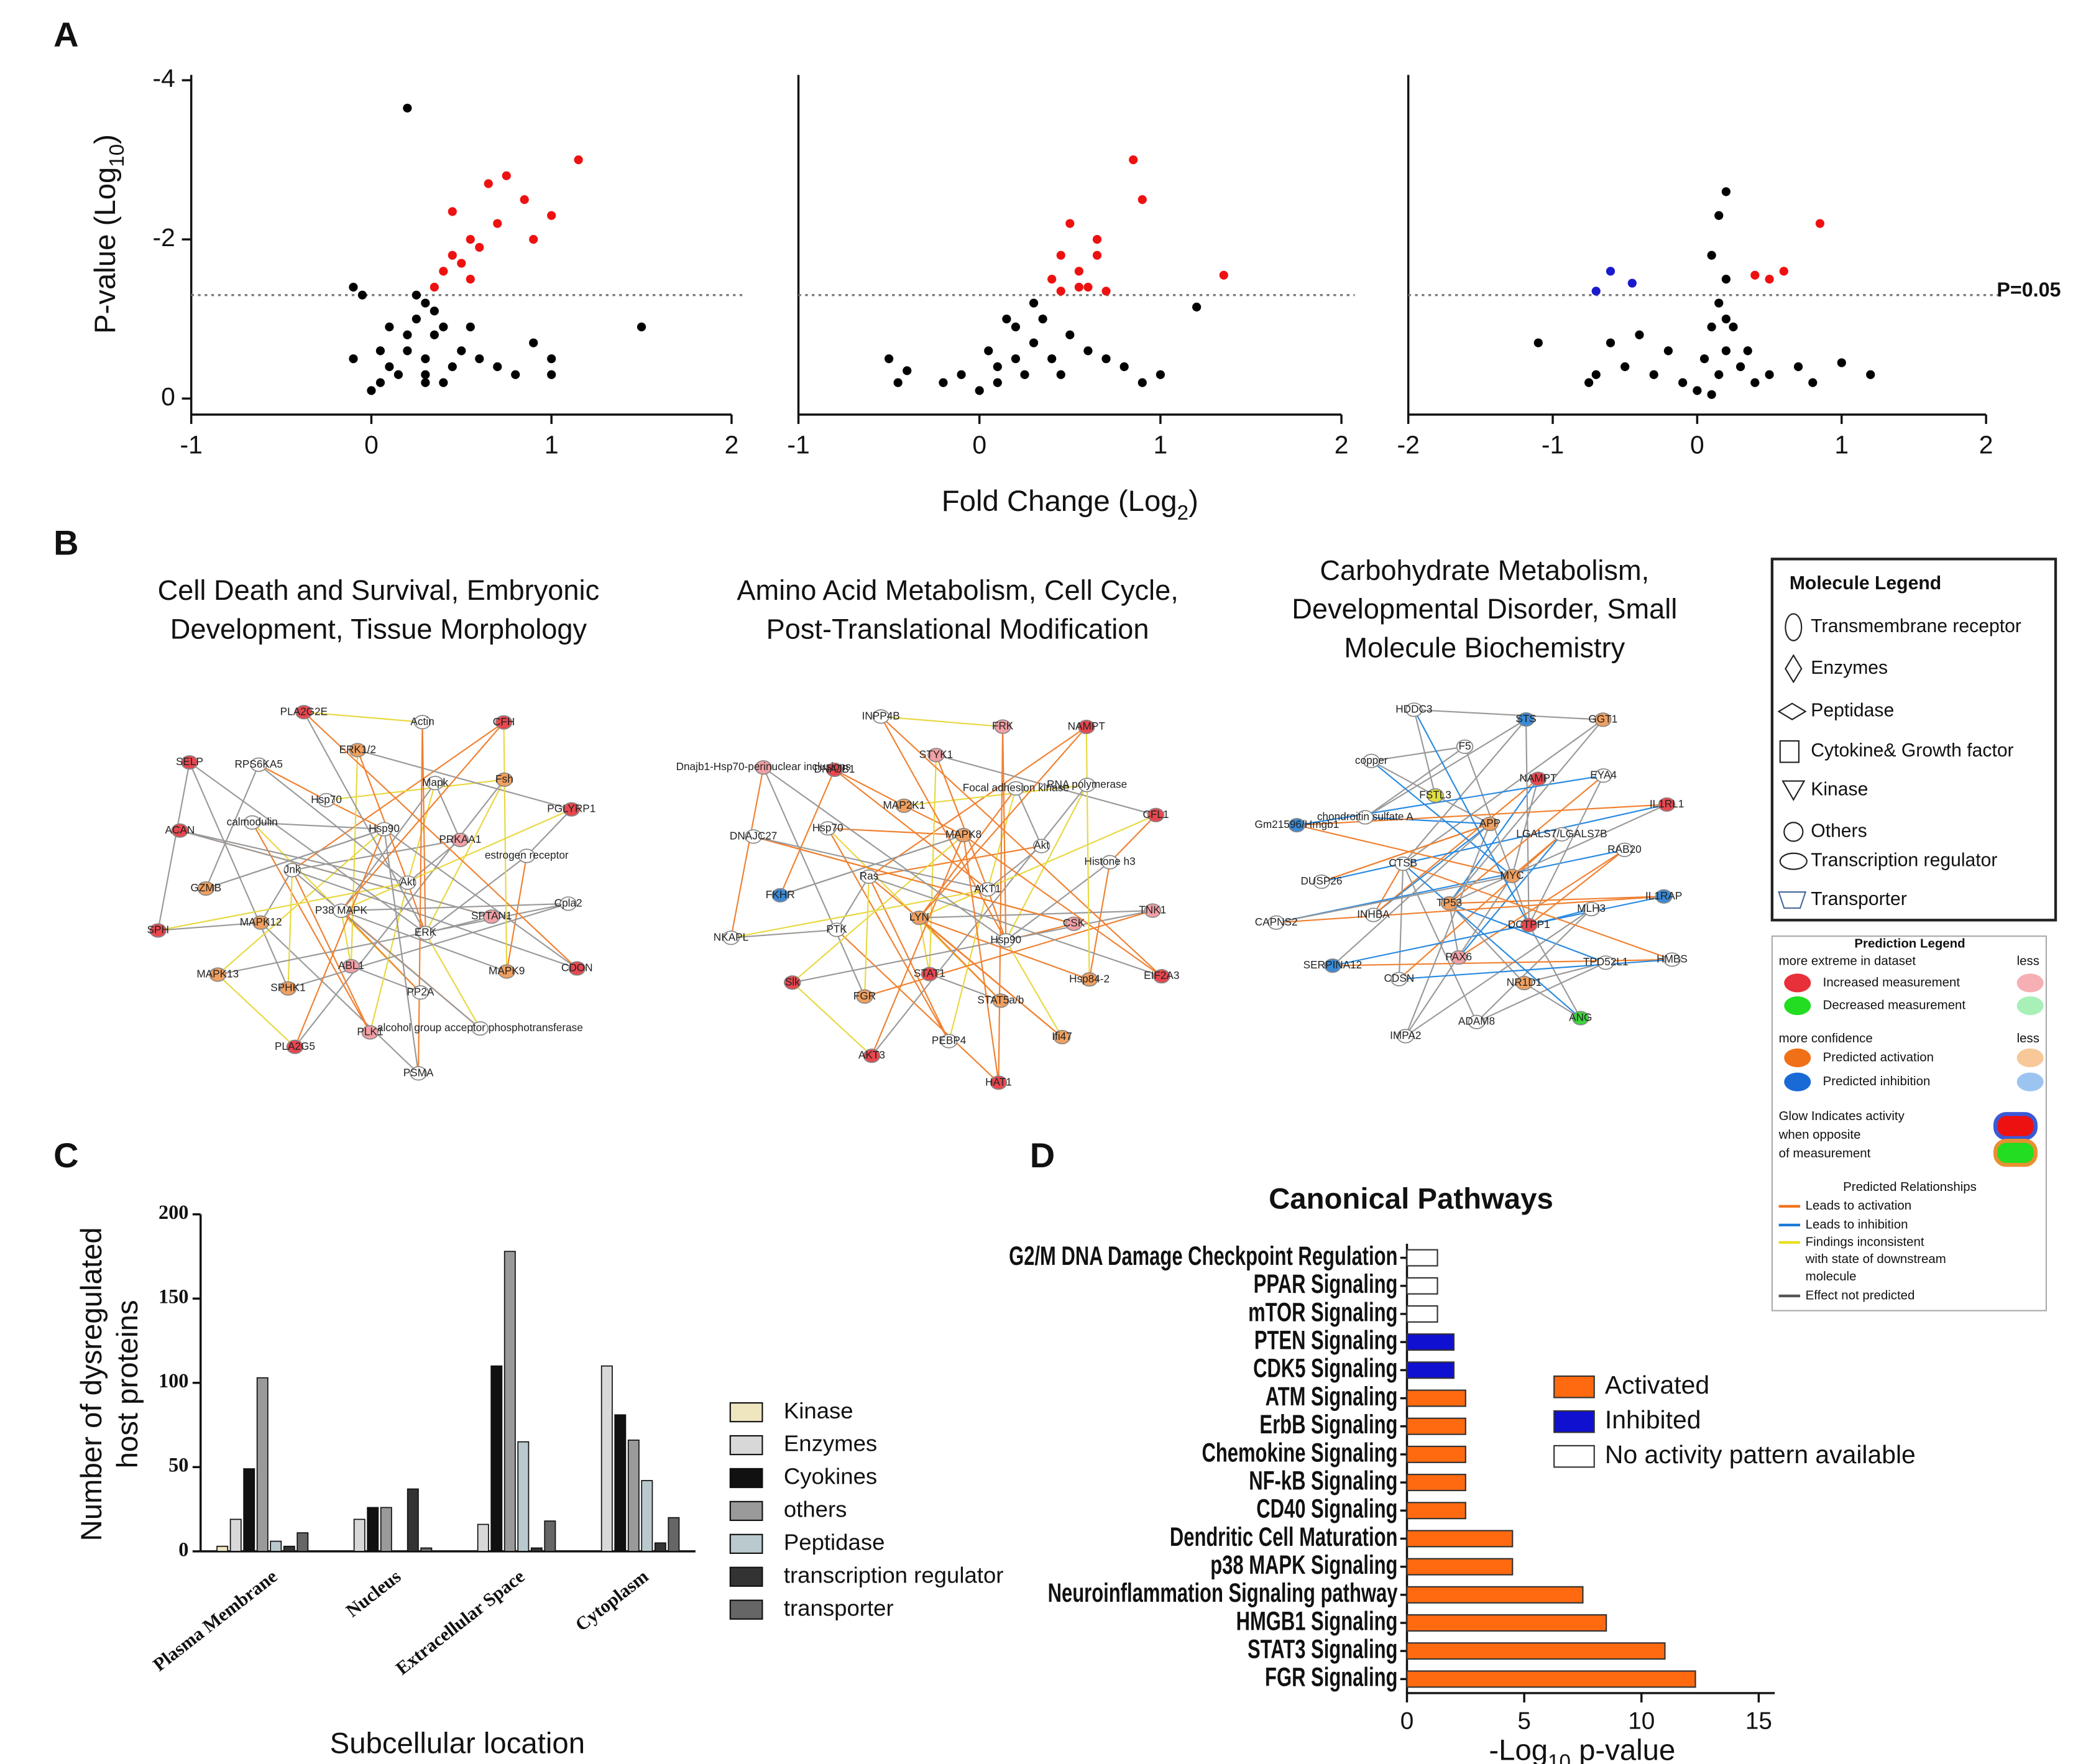 The width and height of the screenshot is (2073, 1764). I want to click on legend-label: others, so click(816, 1509).